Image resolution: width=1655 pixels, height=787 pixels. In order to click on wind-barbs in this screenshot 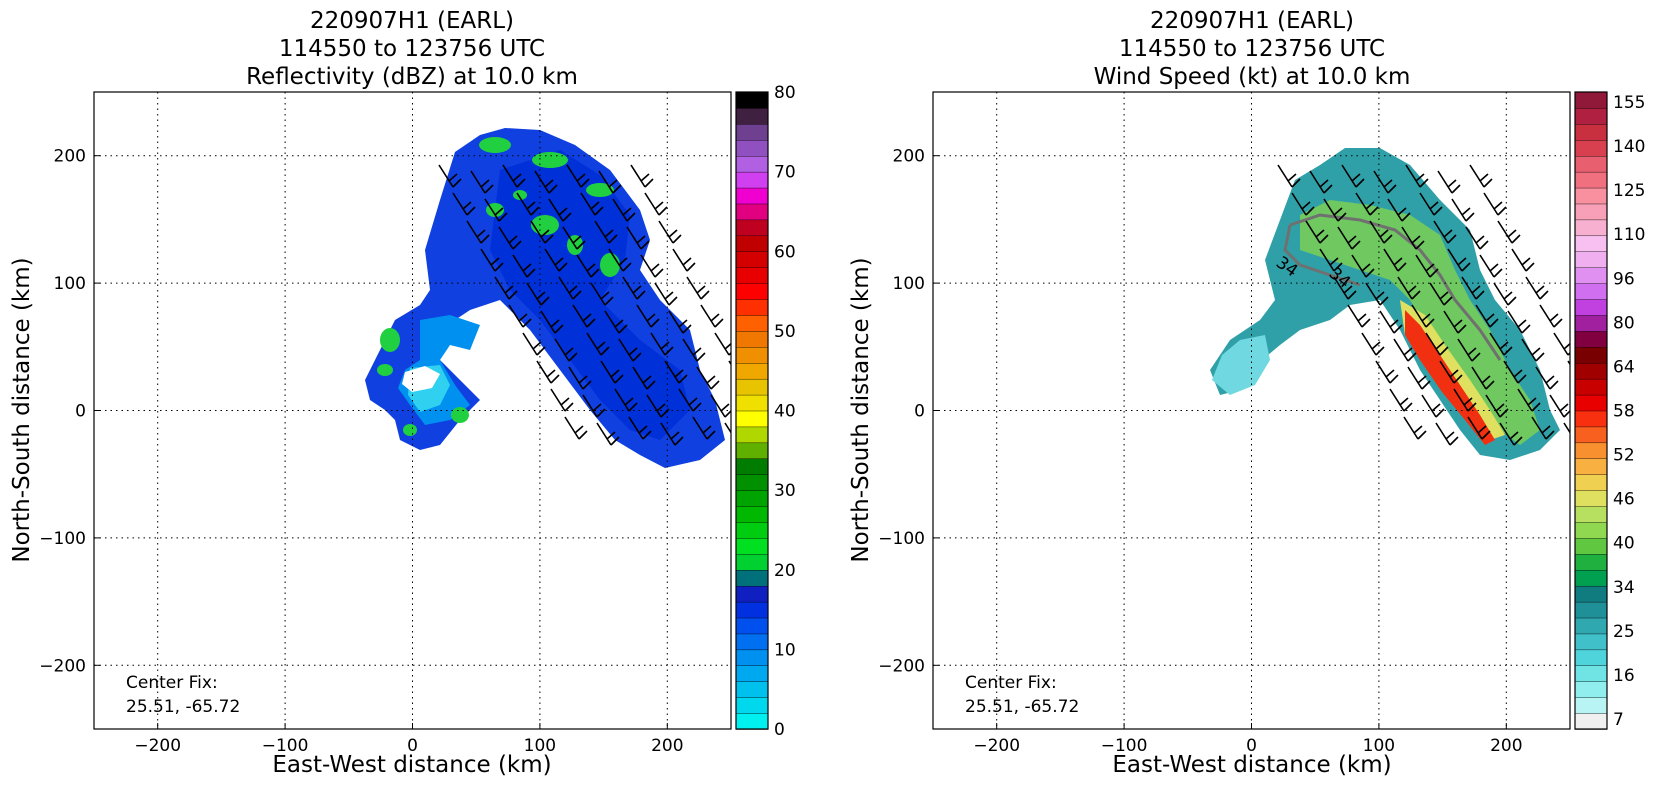, I will do `click(1423, 305)`.